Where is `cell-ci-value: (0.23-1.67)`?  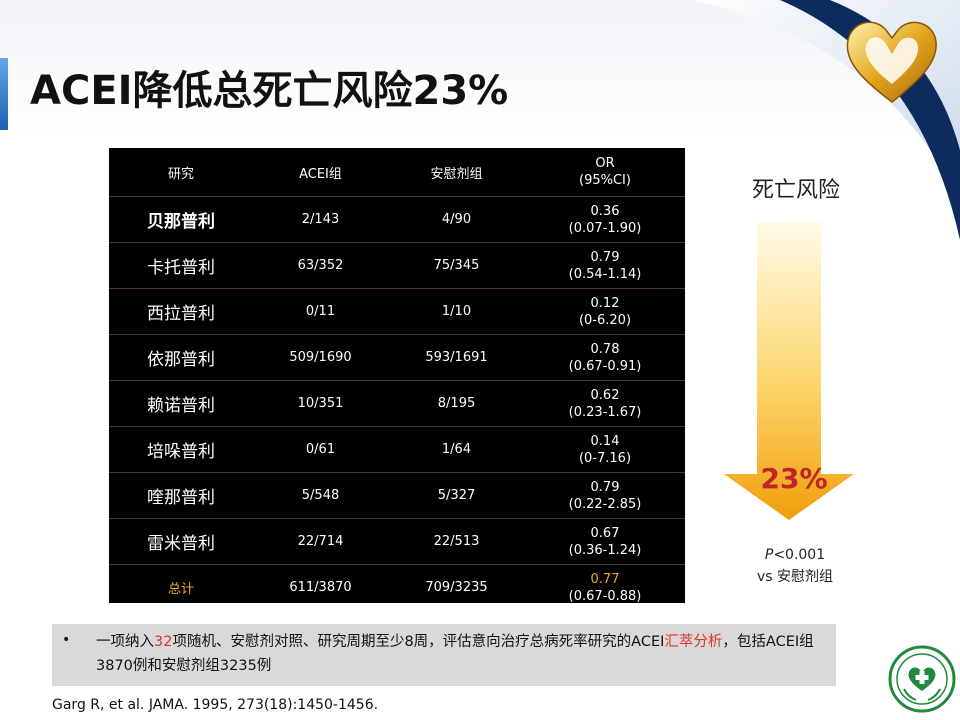
cell-ci-value: (0.23-1.67) is located at coordinates (605, 412).